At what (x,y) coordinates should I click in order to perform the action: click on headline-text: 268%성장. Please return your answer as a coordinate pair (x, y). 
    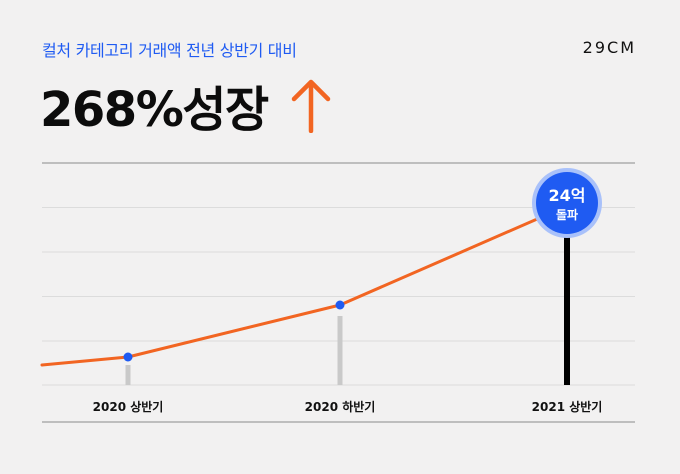
    Looking at the image, I should click on (154, 110).